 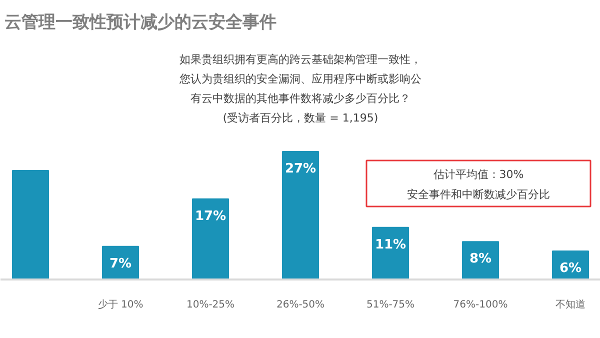 What do you see at coordinates (480, 305) in the screenshot?
I see `x-tick-label: 76%-100%` at bounding box center [480, 305].